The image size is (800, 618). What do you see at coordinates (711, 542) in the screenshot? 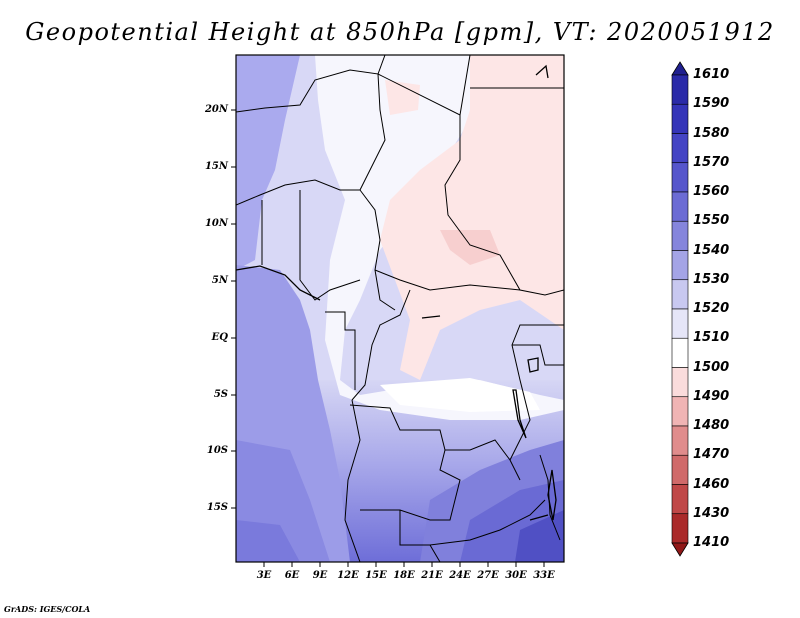
I see `colorbar-label: 1410` at bounding box center [711, 542].